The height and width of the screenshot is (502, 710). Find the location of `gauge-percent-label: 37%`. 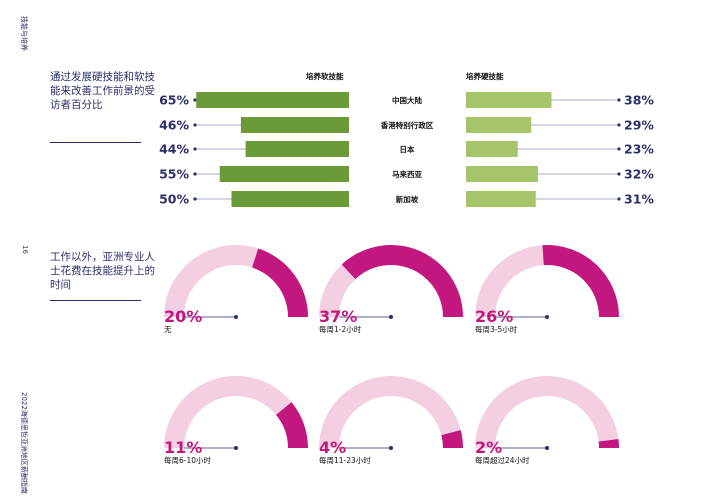

gauge-percent-label: 37% is located at coordinates (338, 316).